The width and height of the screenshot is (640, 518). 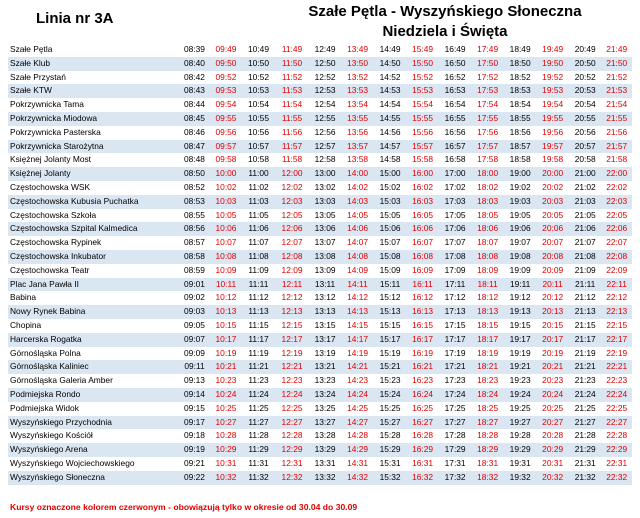 I want to click on departure-time: 21:31, so click(x=585, y=463).